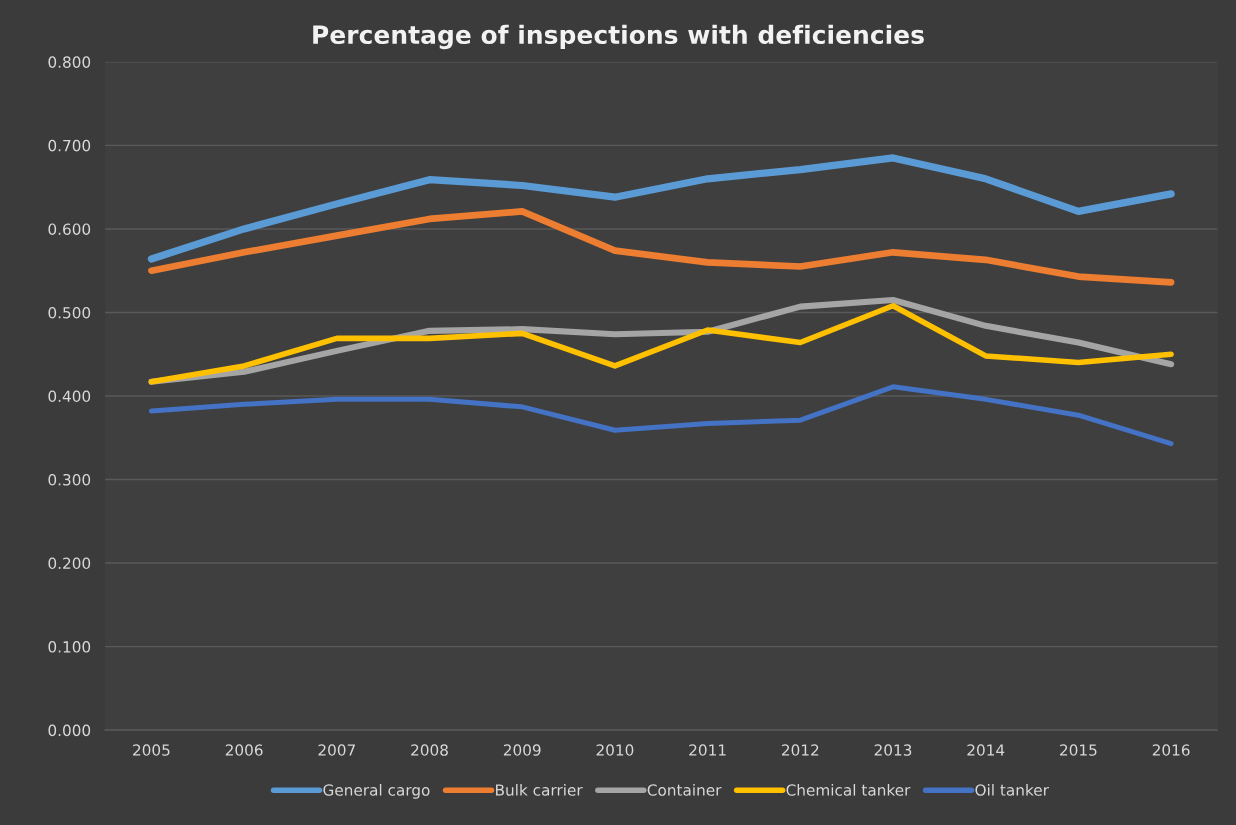 The width and height of the screenshot is (1236, 825). Describe the element at coordinates (69, 647) in the screenshot. I see `y-tick-label: 0.100` at that location.